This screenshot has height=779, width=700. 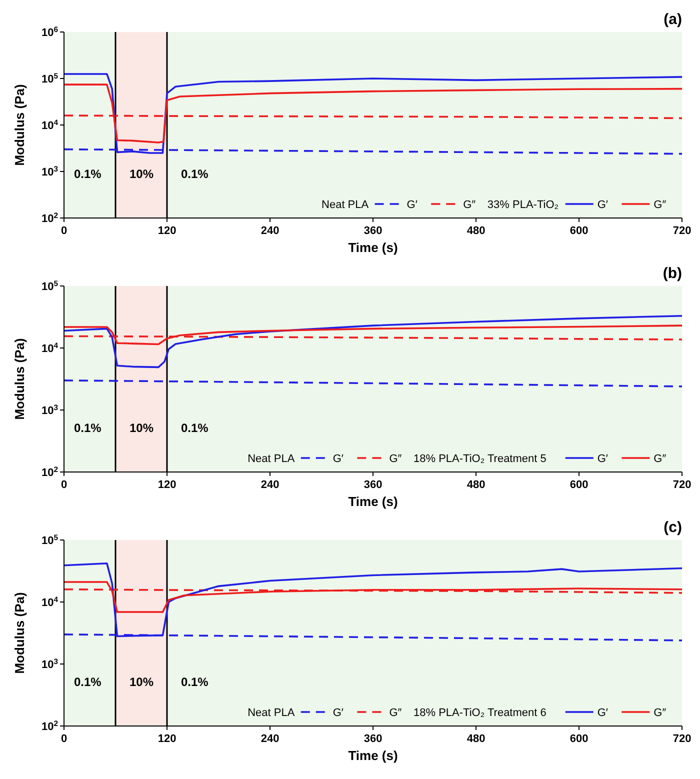 I want to click on annotation: 18% PLA-TiO₂ Treatment 6, so click(x=480, y=712).